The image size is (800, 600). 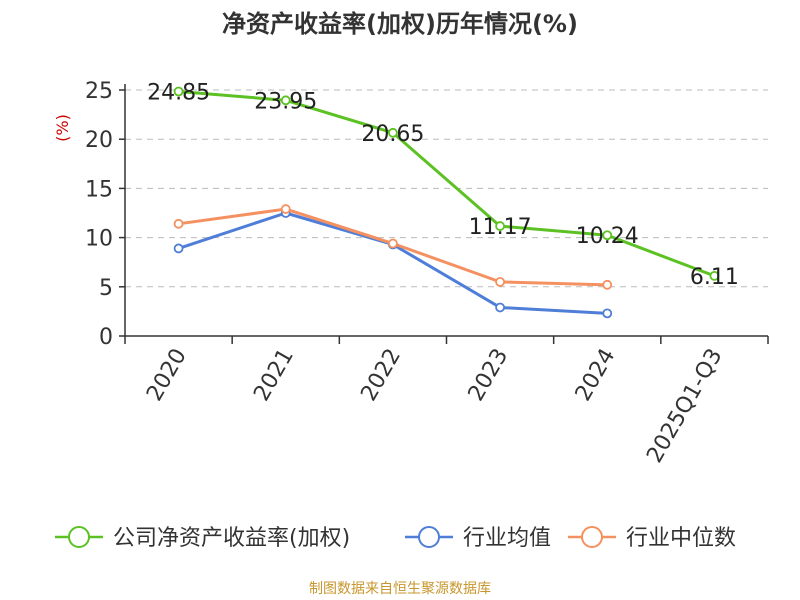 What do you see at coordinates (381, 375) in the screenshot?
I see `x-tick-label: 2022` at bounding box center [381, 375].